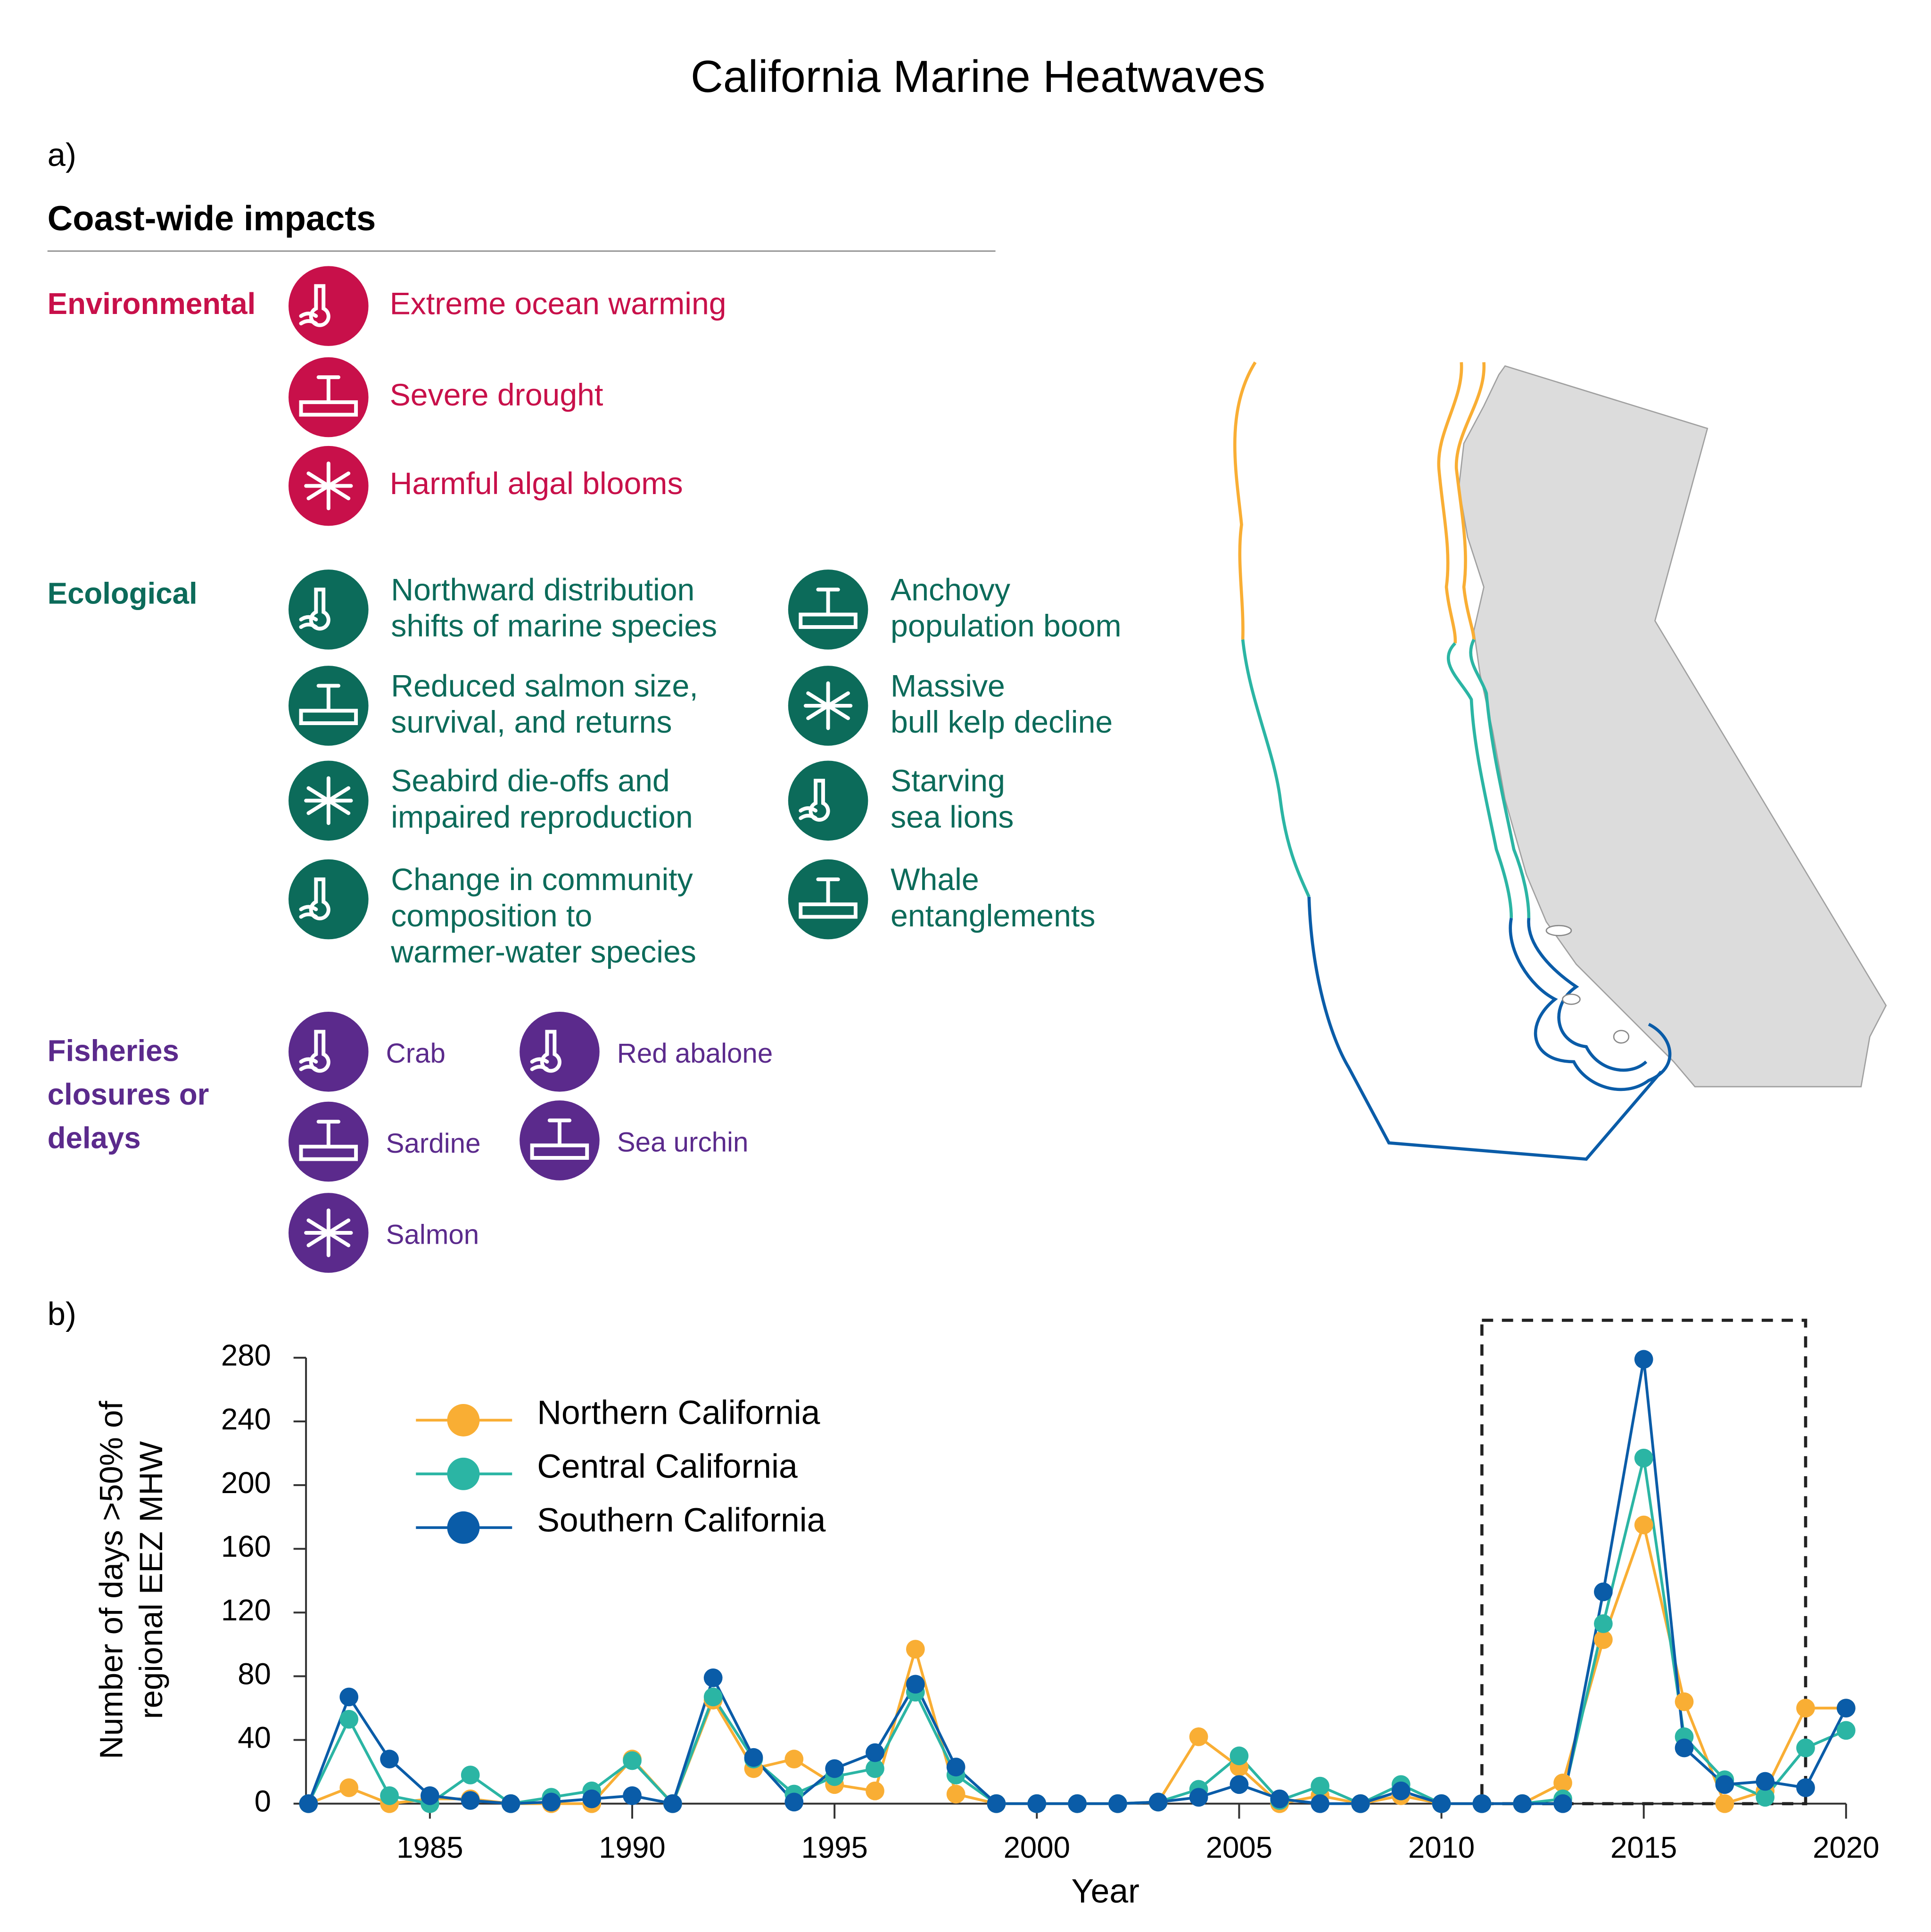  What do you see at coordinates (246, 1355) in the screenshot?
I see `y-tick-label: 280` at bounding box center [246, 1355].